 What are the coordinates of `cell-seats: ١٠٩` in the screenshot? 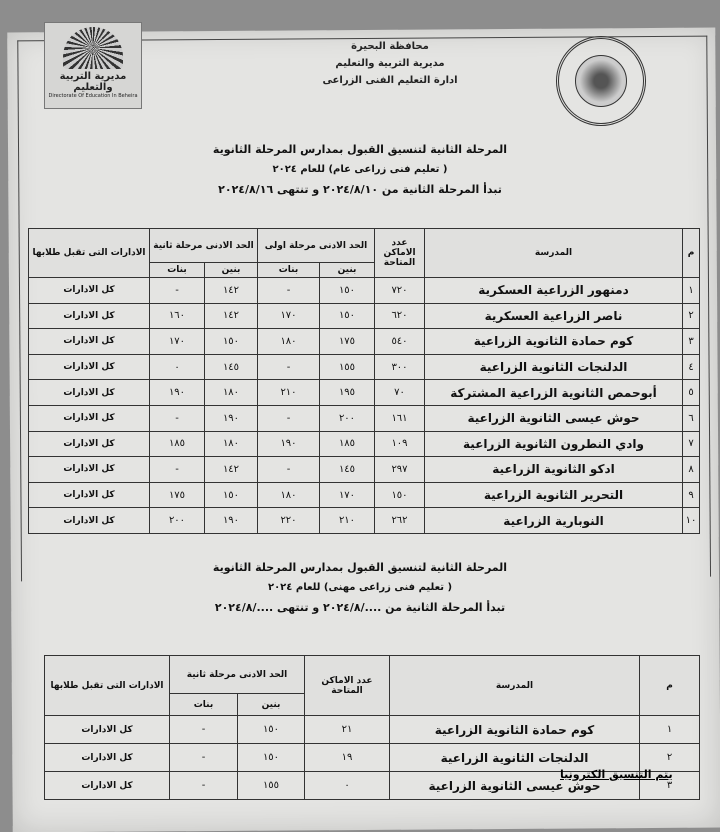 It's located at (399, 444).